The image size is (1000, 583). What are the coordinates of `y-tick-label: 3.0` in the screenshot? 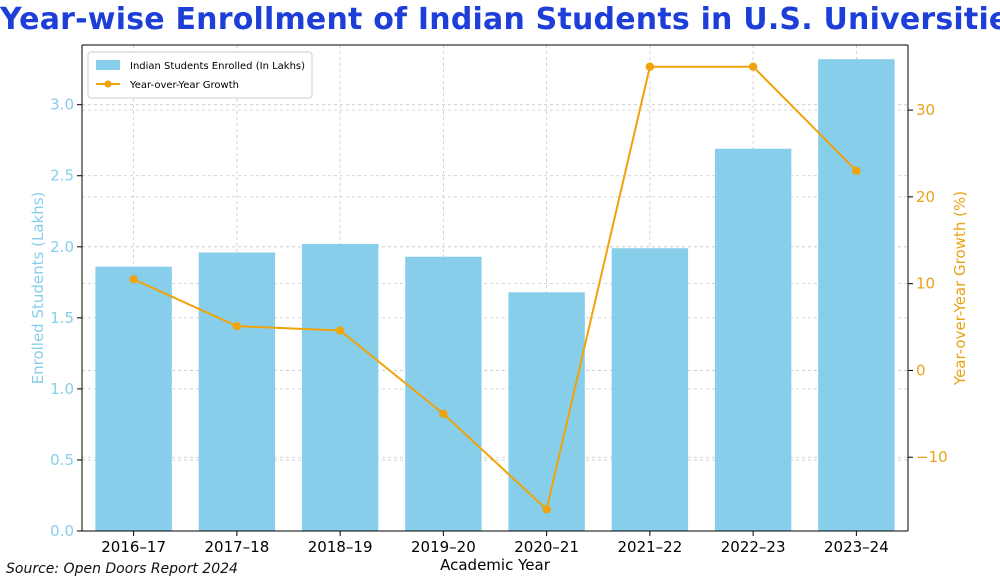 It's located at (62, 105).